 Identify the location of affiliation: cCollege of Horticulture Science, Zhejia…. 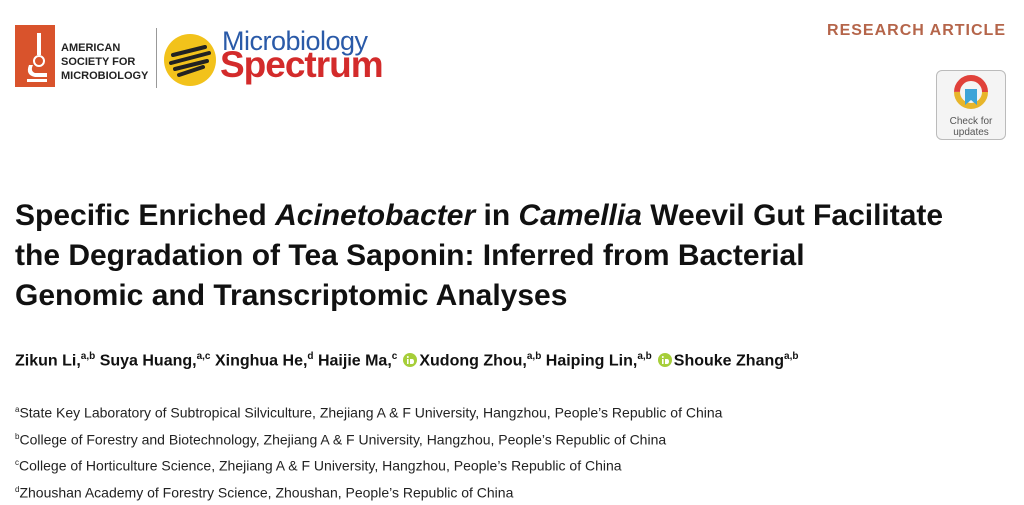
(368, 464).